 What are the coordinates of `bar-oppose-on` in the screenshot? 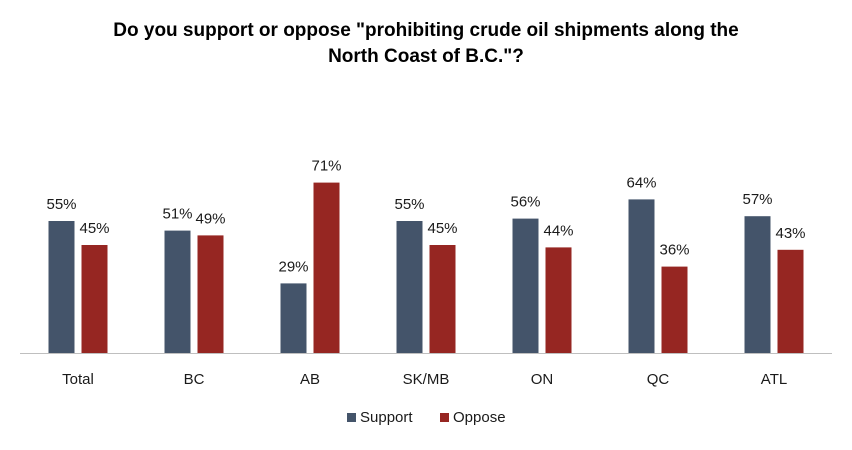 It's located at (558, 300).